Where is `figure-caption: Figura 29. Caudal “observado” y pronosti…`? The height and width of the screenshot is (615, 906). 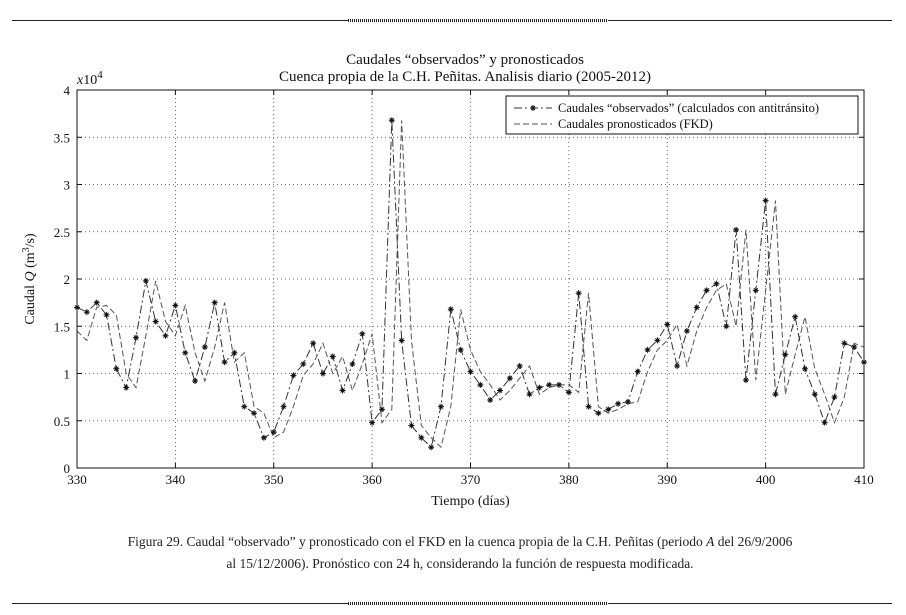
figure-caption: Figura 29. Caudal “observado” y pronosti… is located at coordinates (460, 553).